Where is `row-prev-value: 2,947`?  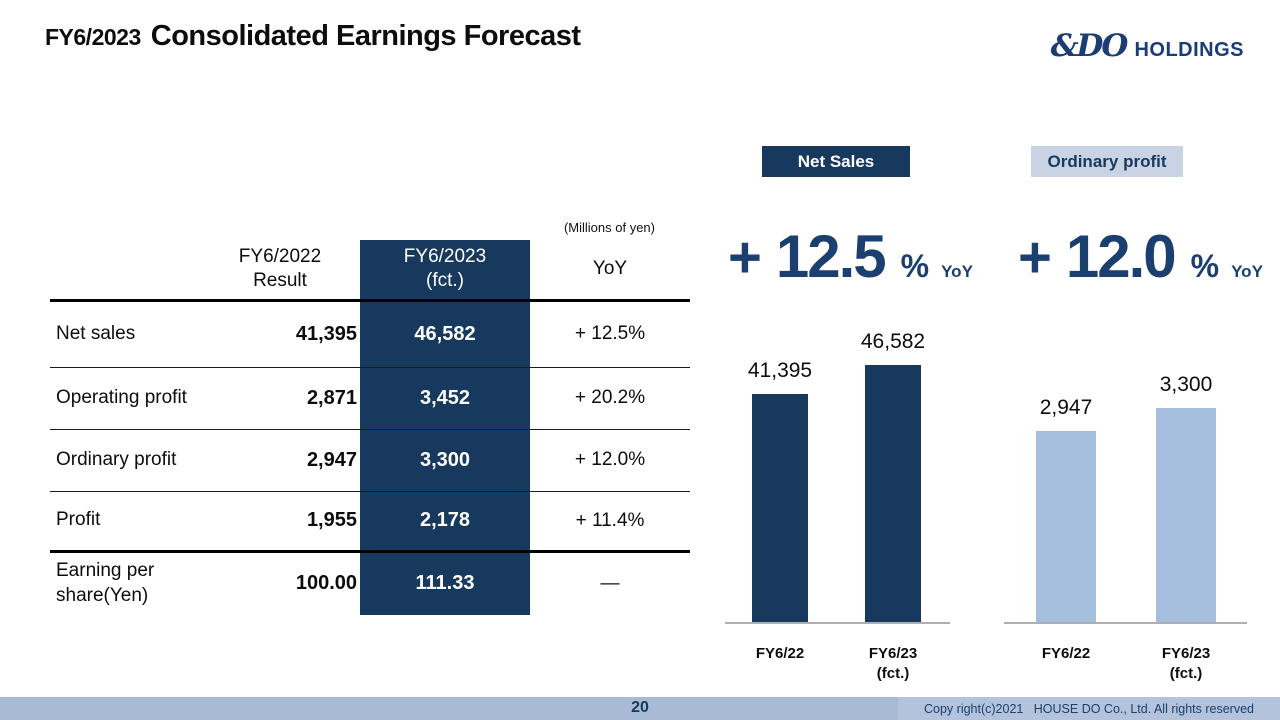
row-prev-value: 2,947 is located at coordinates (280, 460).